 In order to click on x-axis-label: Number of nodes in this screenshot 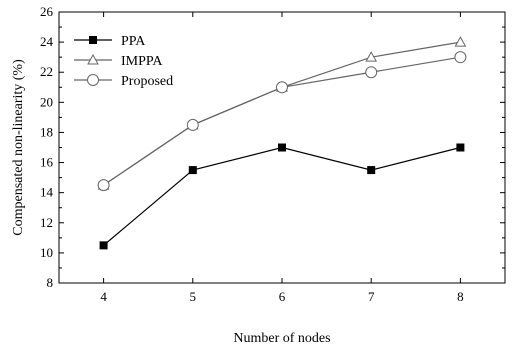, I will do `click(281, 338)`.